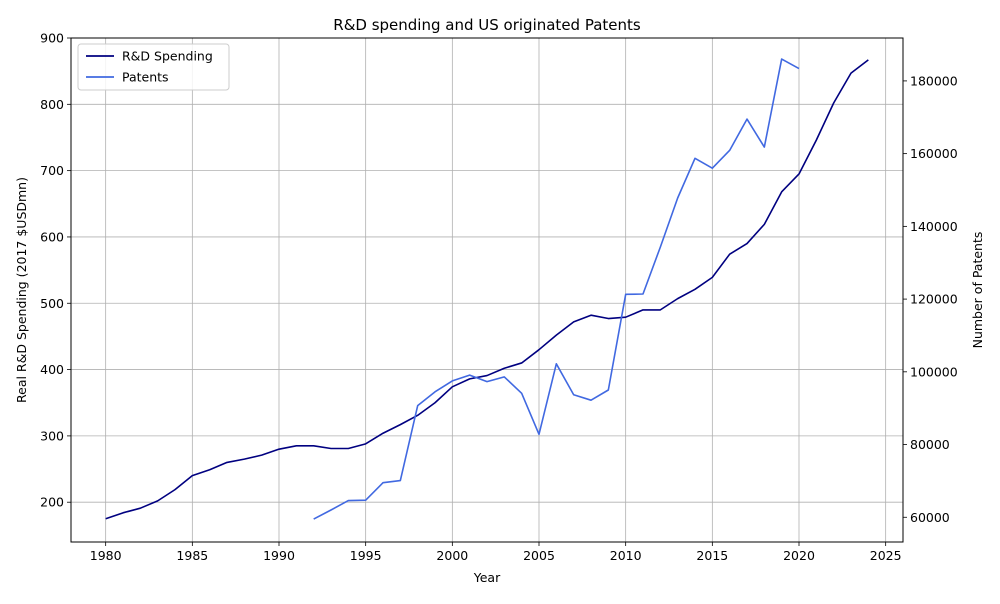  What do you see at coordinates (487, 577) in the screenshot?
I see `x-axis-label: Year` at bounding box center [487, 577].